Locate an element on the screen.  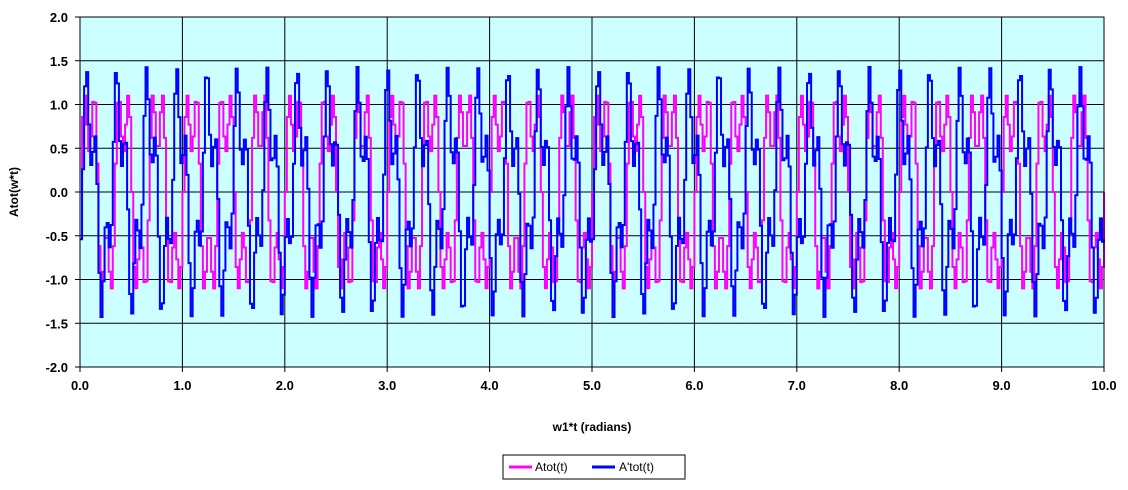
y-tick-label: 1.5 is located at coordinates (59, 61).